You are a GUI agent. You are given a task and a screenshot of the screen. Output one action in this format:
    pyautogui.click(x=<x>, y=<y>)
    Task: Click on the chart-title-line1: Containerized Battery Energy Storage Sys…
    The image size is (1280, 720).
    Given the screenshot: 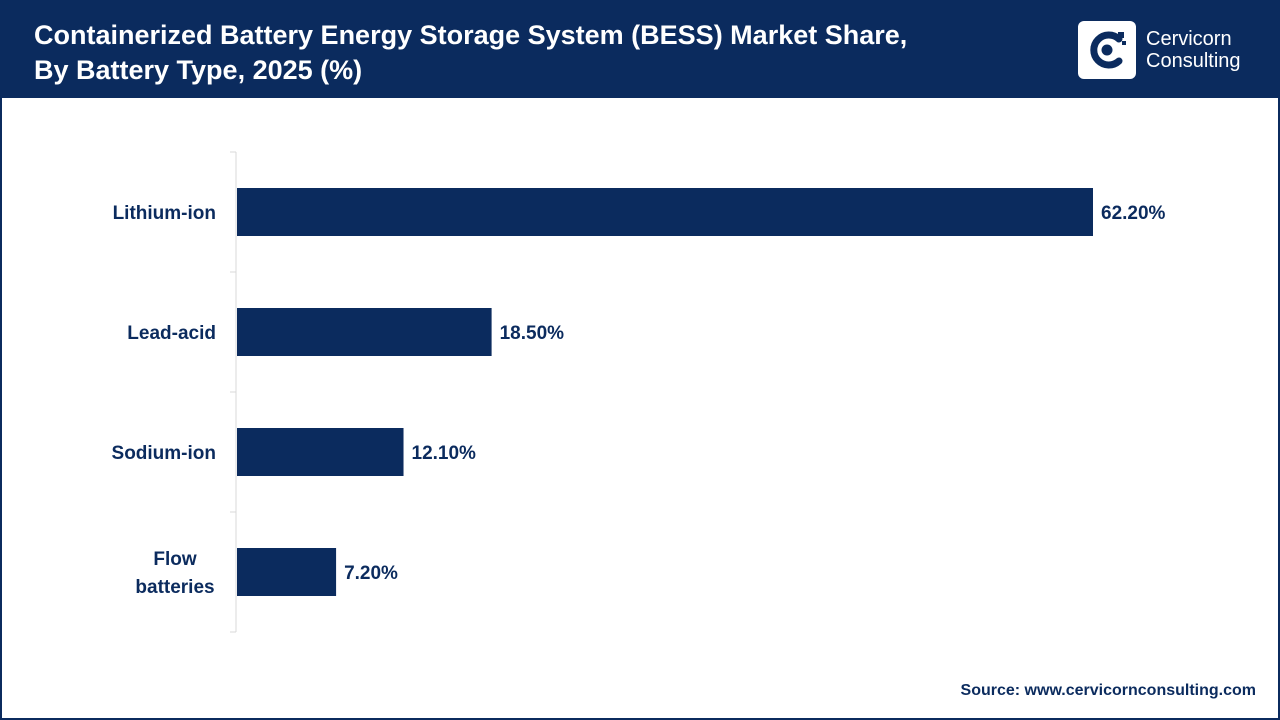 What is the action you would take?
    pyautogui.click(x=471, y=35)
    